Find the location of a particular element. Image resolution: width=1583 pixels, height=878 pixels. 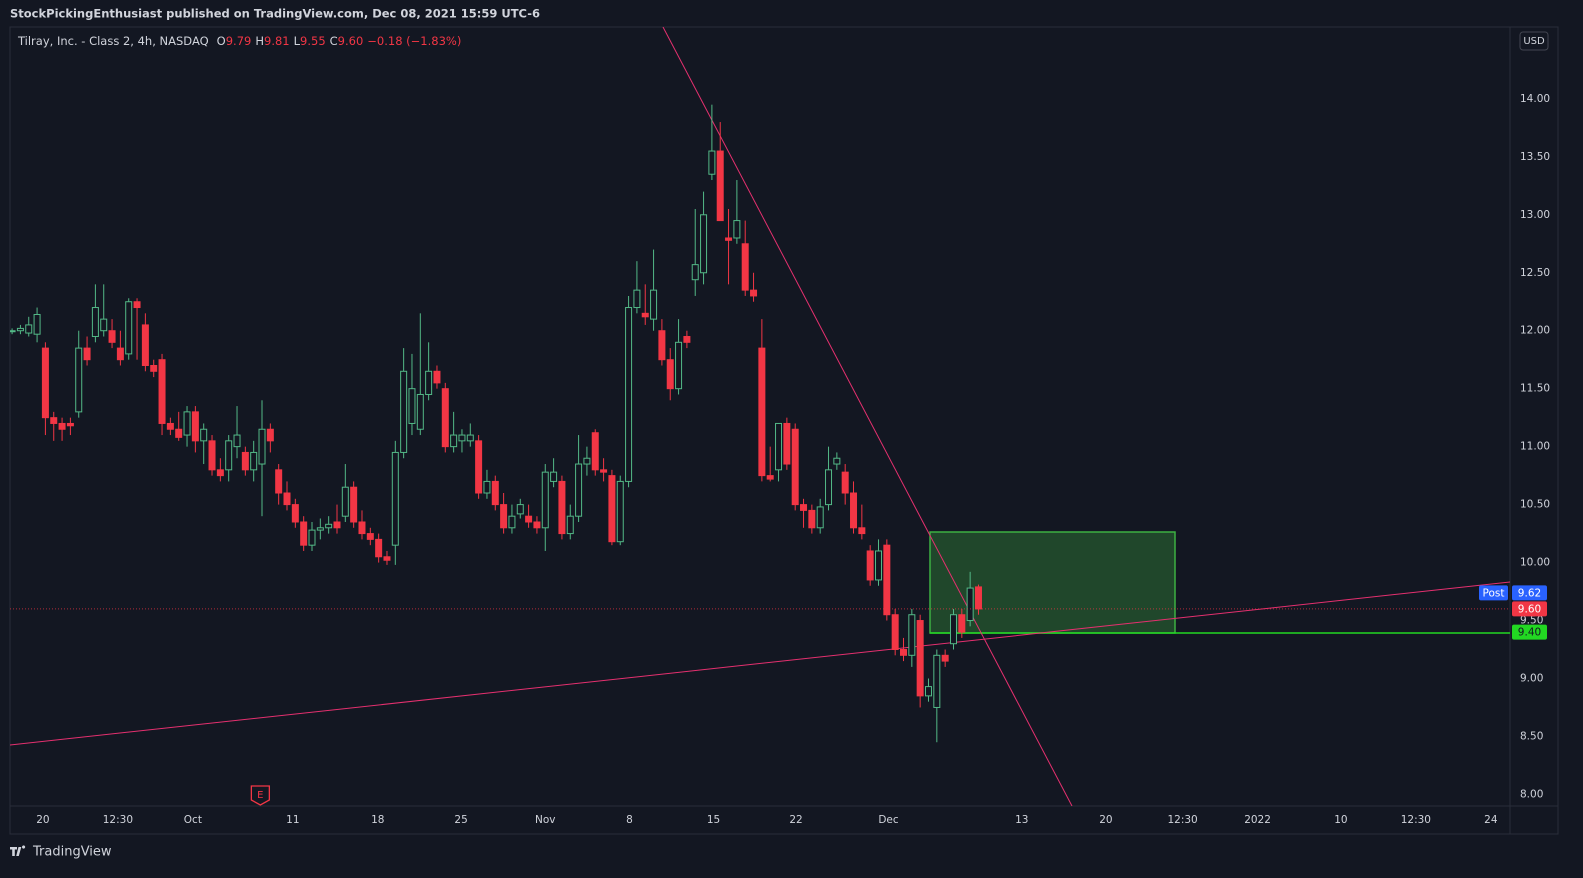

earnings-marker is located at coordinates (260, 795).